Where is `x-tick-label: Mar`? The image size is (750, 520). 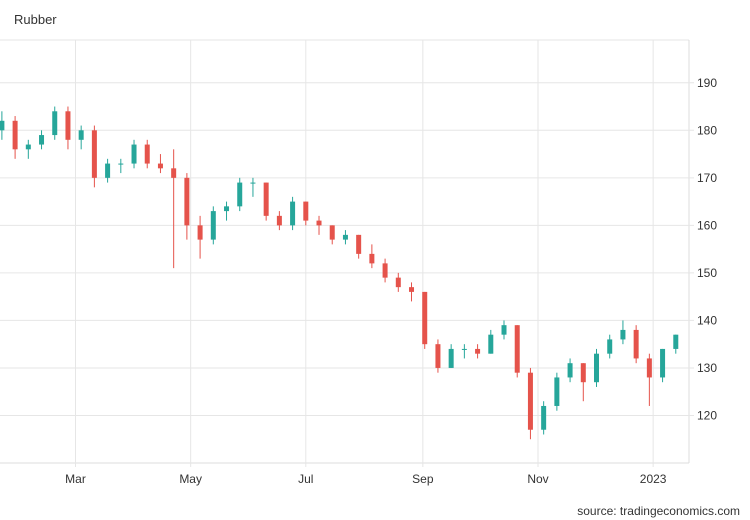
x-tick-label: Mar is located at coordinates (75, 479).